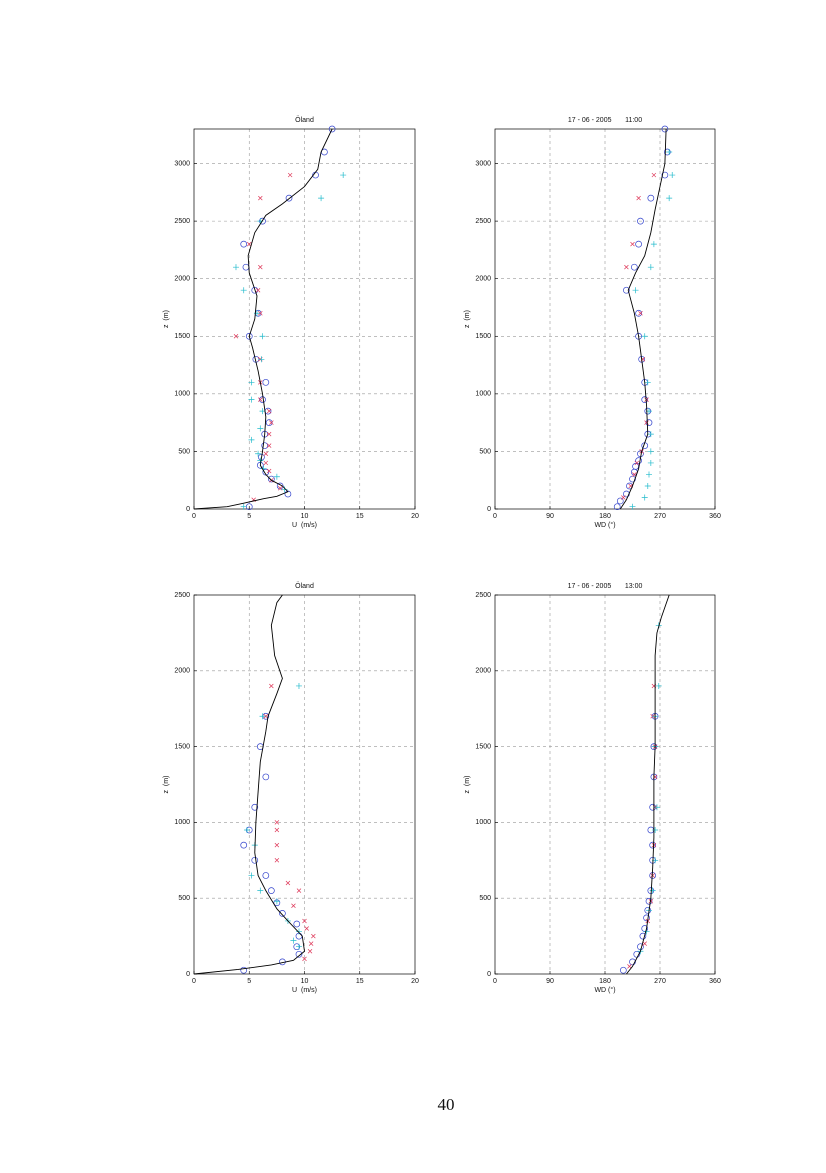 This screenshot has height=1173, width=826. I want to click on x-tick-label: 20, so click(415, 981).